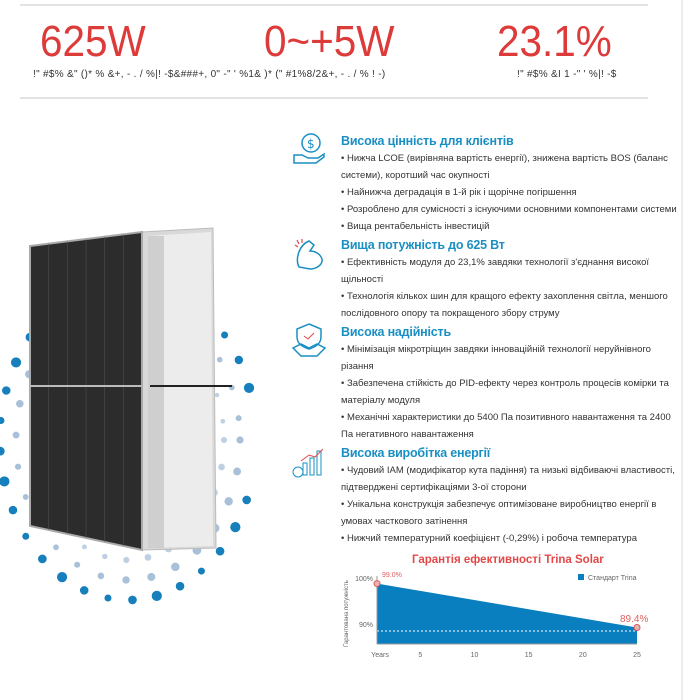 The image size is (689, 700). Describe the element at coordinates (334, 98) in the screenshot. I see `stats-divider` at that location.